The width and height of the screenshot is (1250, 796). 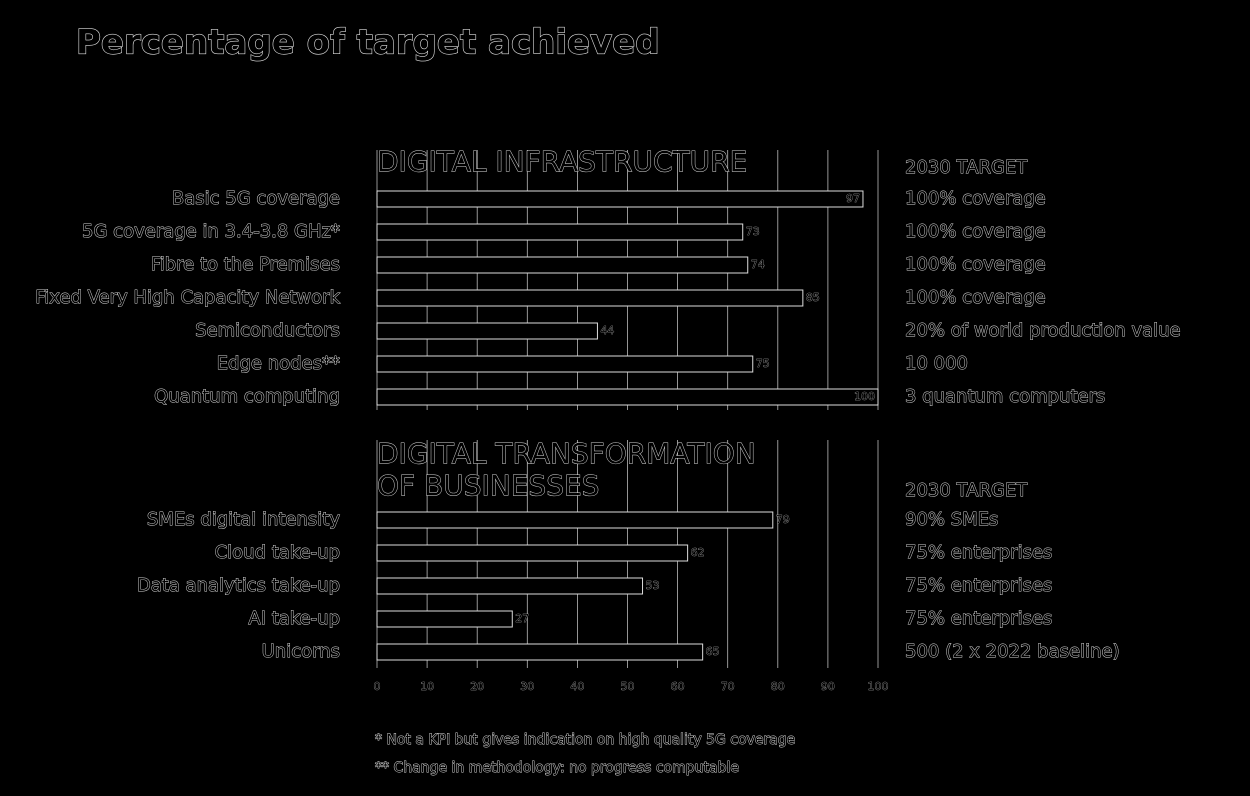 What do you see at coordinates (377, 686) in the screenshot?
I see `x-tick-label: 0` at bounding box center [377, 686].